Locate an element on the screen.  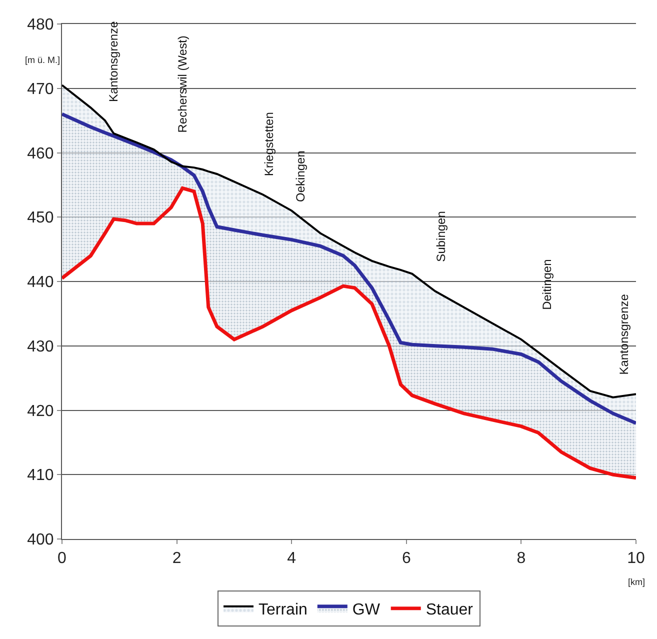
x-tick-label: 8 is located at coordinates (521, 559).